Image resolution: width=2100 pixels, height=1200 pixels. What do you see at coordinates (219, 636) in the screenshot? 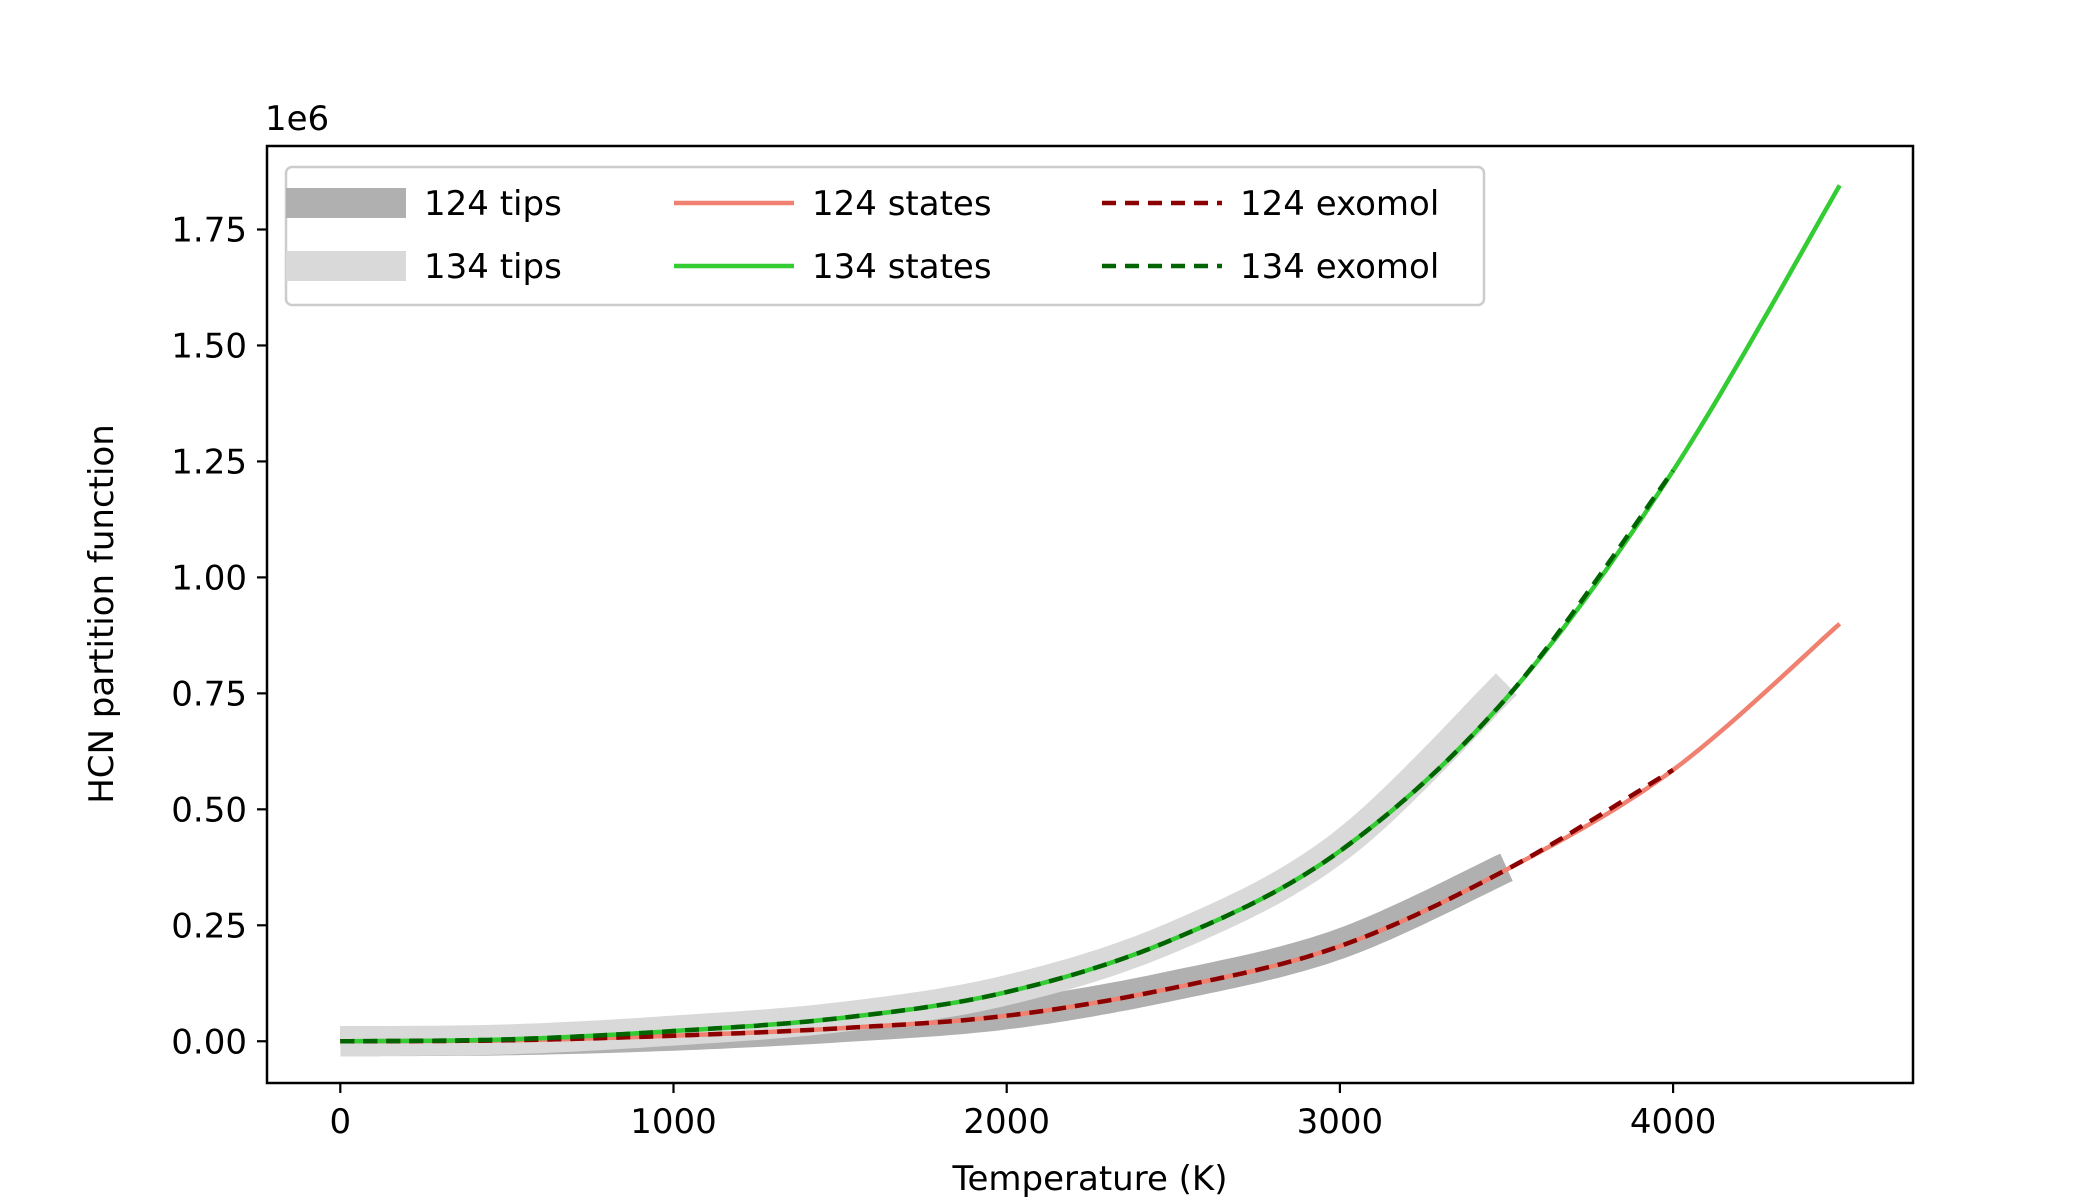
I see `y-axis-ticks: 0.00 0.25 0.50 0.75 1.00 1.25 1.50 1.75` at bounding box center [219, 636].